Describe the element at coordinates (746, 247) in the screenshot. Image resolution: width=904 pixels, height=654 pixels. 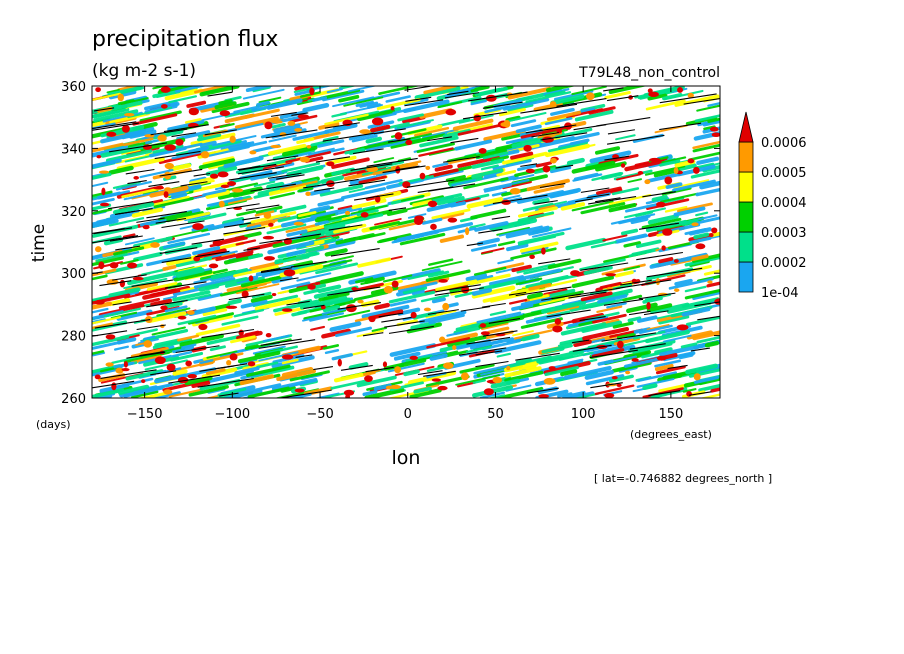
I see `colorbar-swatch` at that location.